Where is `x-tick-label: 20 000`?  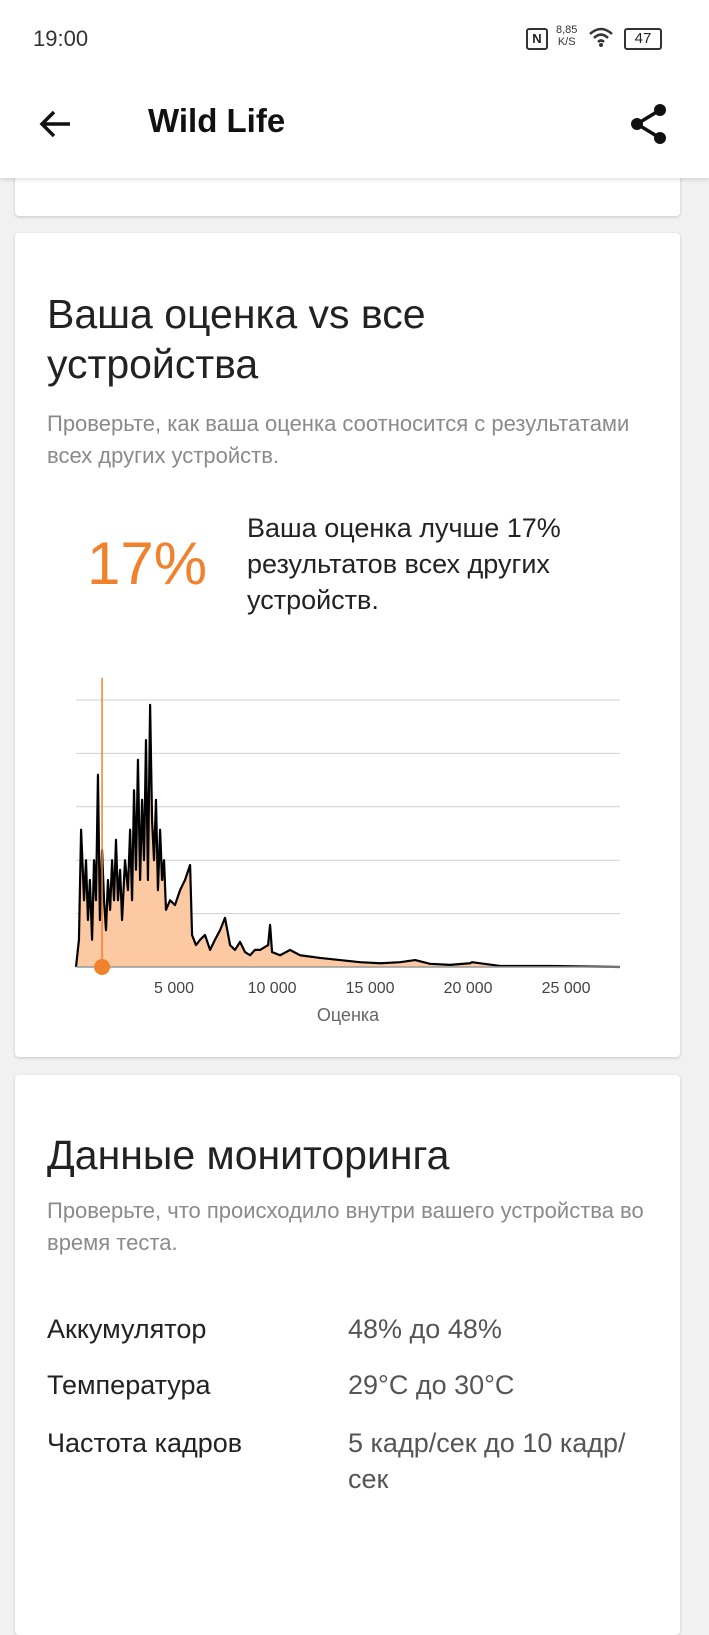 x-tick-label: 20 000 is located at coordinates (468, 988).